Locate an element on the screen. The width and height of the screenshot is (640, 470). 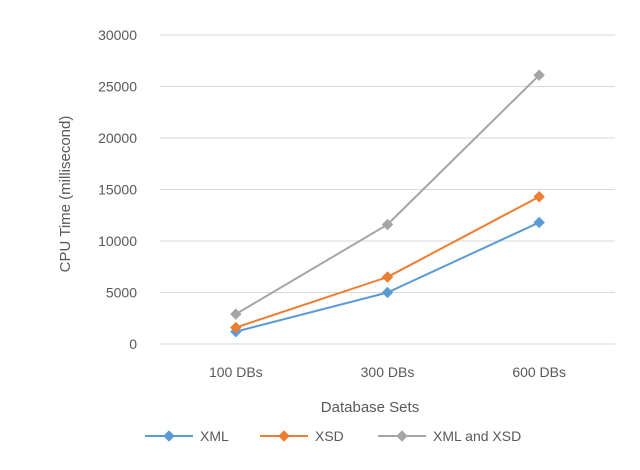
y-tick-label: 15000 is located at coordinates (117, 190).